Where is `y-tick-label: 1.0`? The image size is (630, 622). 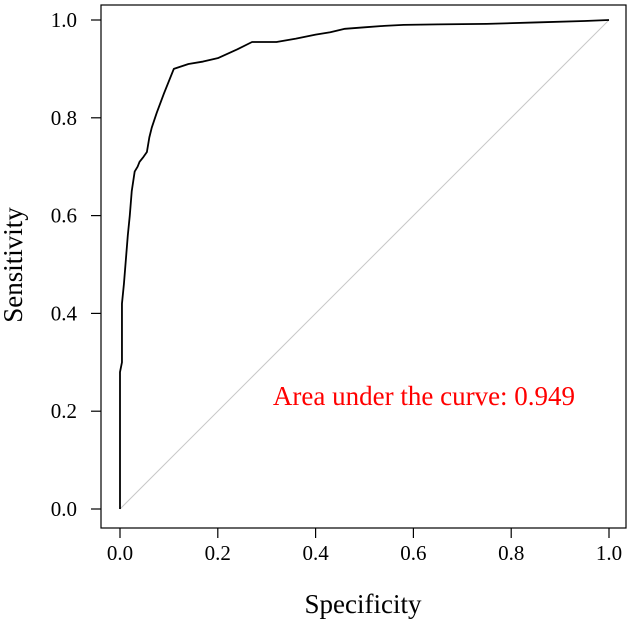
y-tick-label: 1.0 is located at coordinates (64, 20).